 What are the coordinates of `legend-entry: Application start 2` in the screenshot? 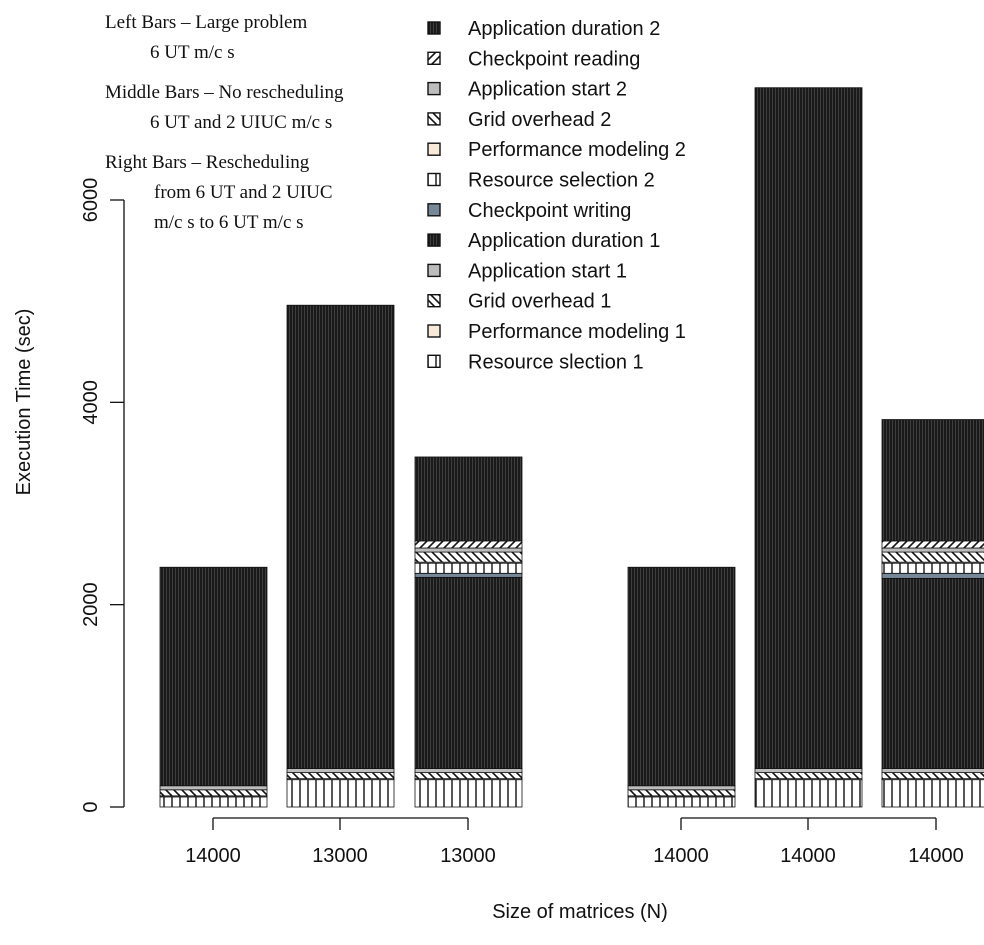 It's located at (527, 90).